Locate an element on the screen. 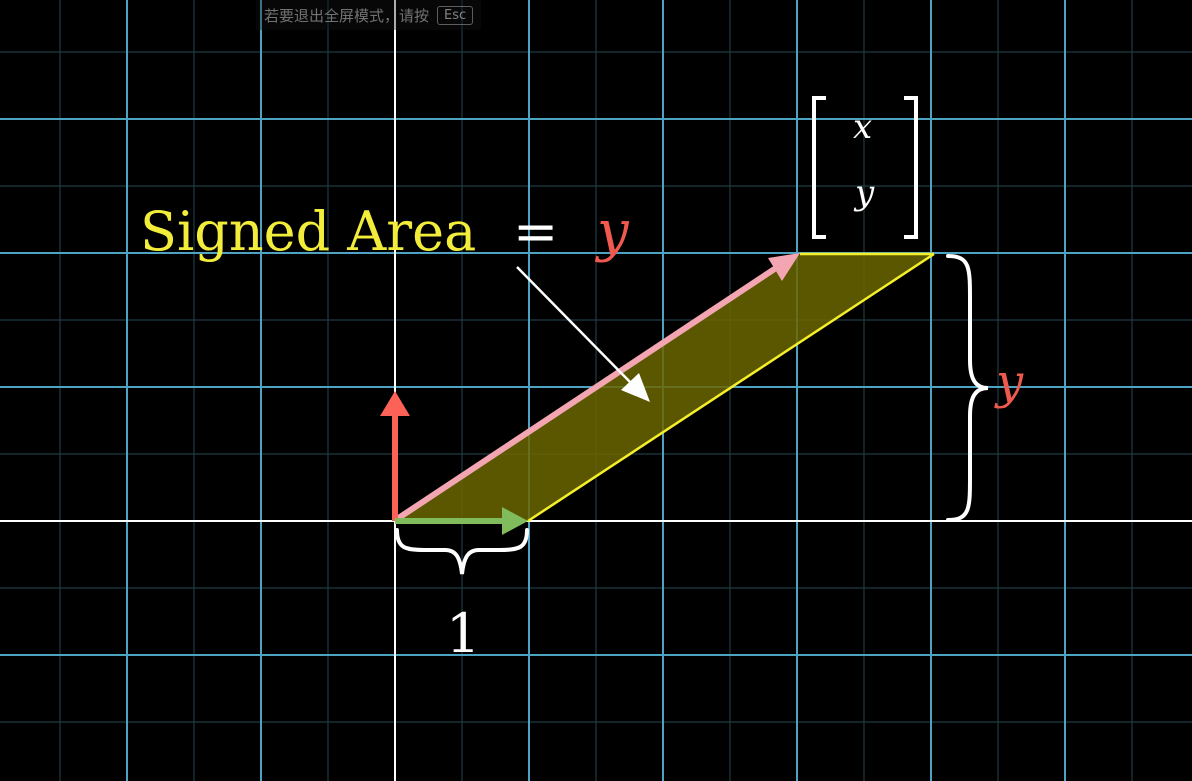 This screenshot has width=1192, height=781. title-signed-area: Signed Area is located at coordinates (308, 231).